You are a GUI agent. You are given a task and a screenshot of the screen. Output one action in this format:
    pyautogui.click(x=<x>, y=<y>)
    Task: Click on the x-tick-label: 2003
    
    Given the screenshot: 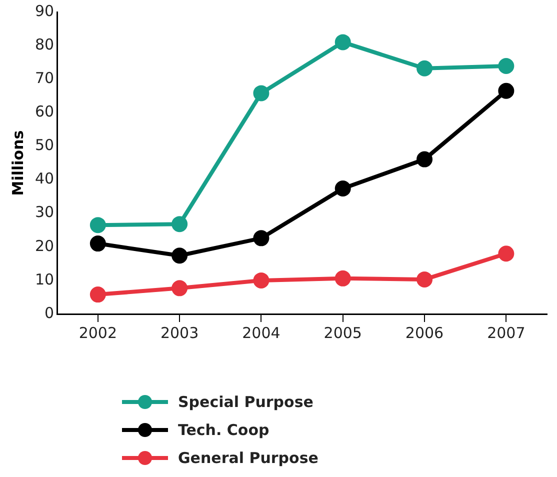 What is the action you would take?
    pyautogui.click(x=179, y=333)
    